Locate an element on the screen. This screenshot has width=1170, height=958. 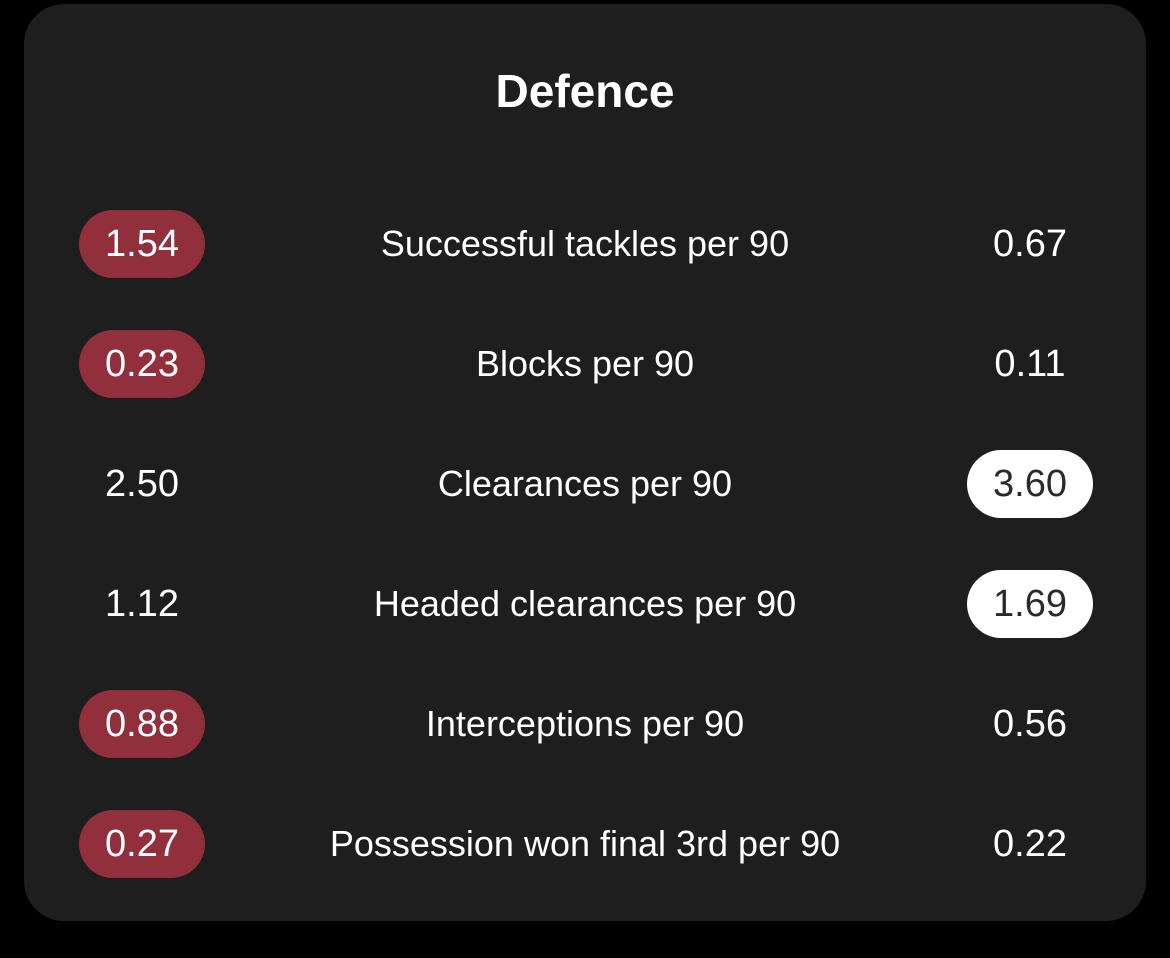
stat-label: Clearances per 90 is located at coordinates (585, 483).